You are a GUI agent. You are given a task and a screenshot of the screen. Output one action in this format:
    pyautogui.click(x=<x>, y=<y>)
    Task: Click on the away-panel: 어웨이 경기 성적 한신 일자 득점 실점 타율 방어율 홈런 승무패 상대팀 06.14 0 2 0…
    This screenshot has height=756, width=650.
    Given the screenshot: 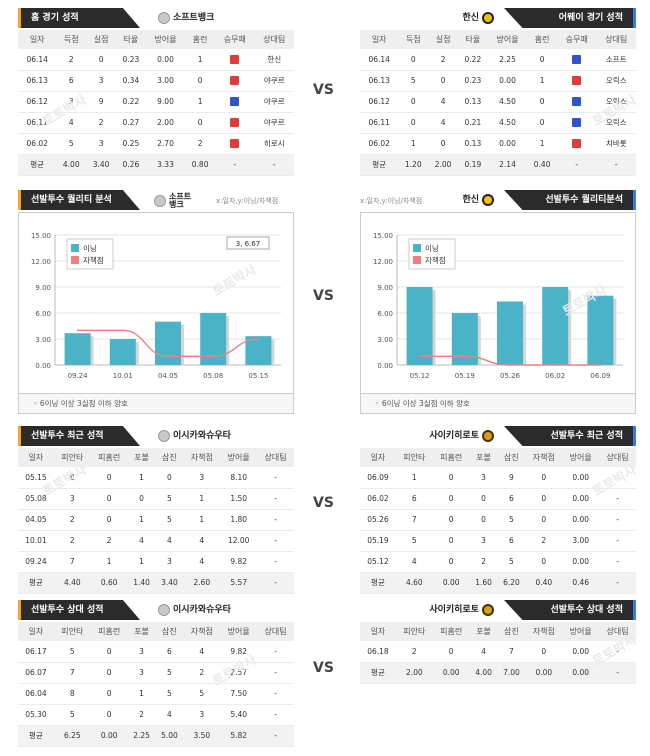 What is the action you would take?
    pyautogui.click(x=498, y=92)
    